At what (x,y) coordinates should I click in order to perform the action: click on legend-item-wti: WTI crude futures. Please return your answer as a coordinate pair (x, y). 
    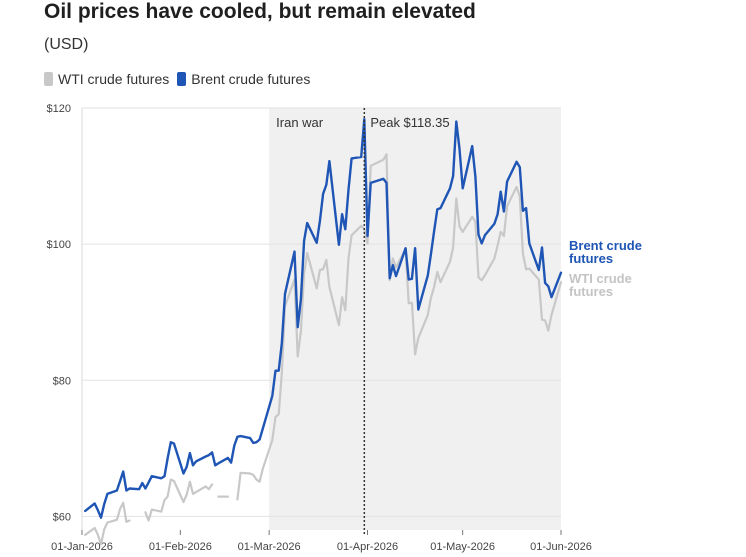
    Looking at the image, I should click on (106, 79).